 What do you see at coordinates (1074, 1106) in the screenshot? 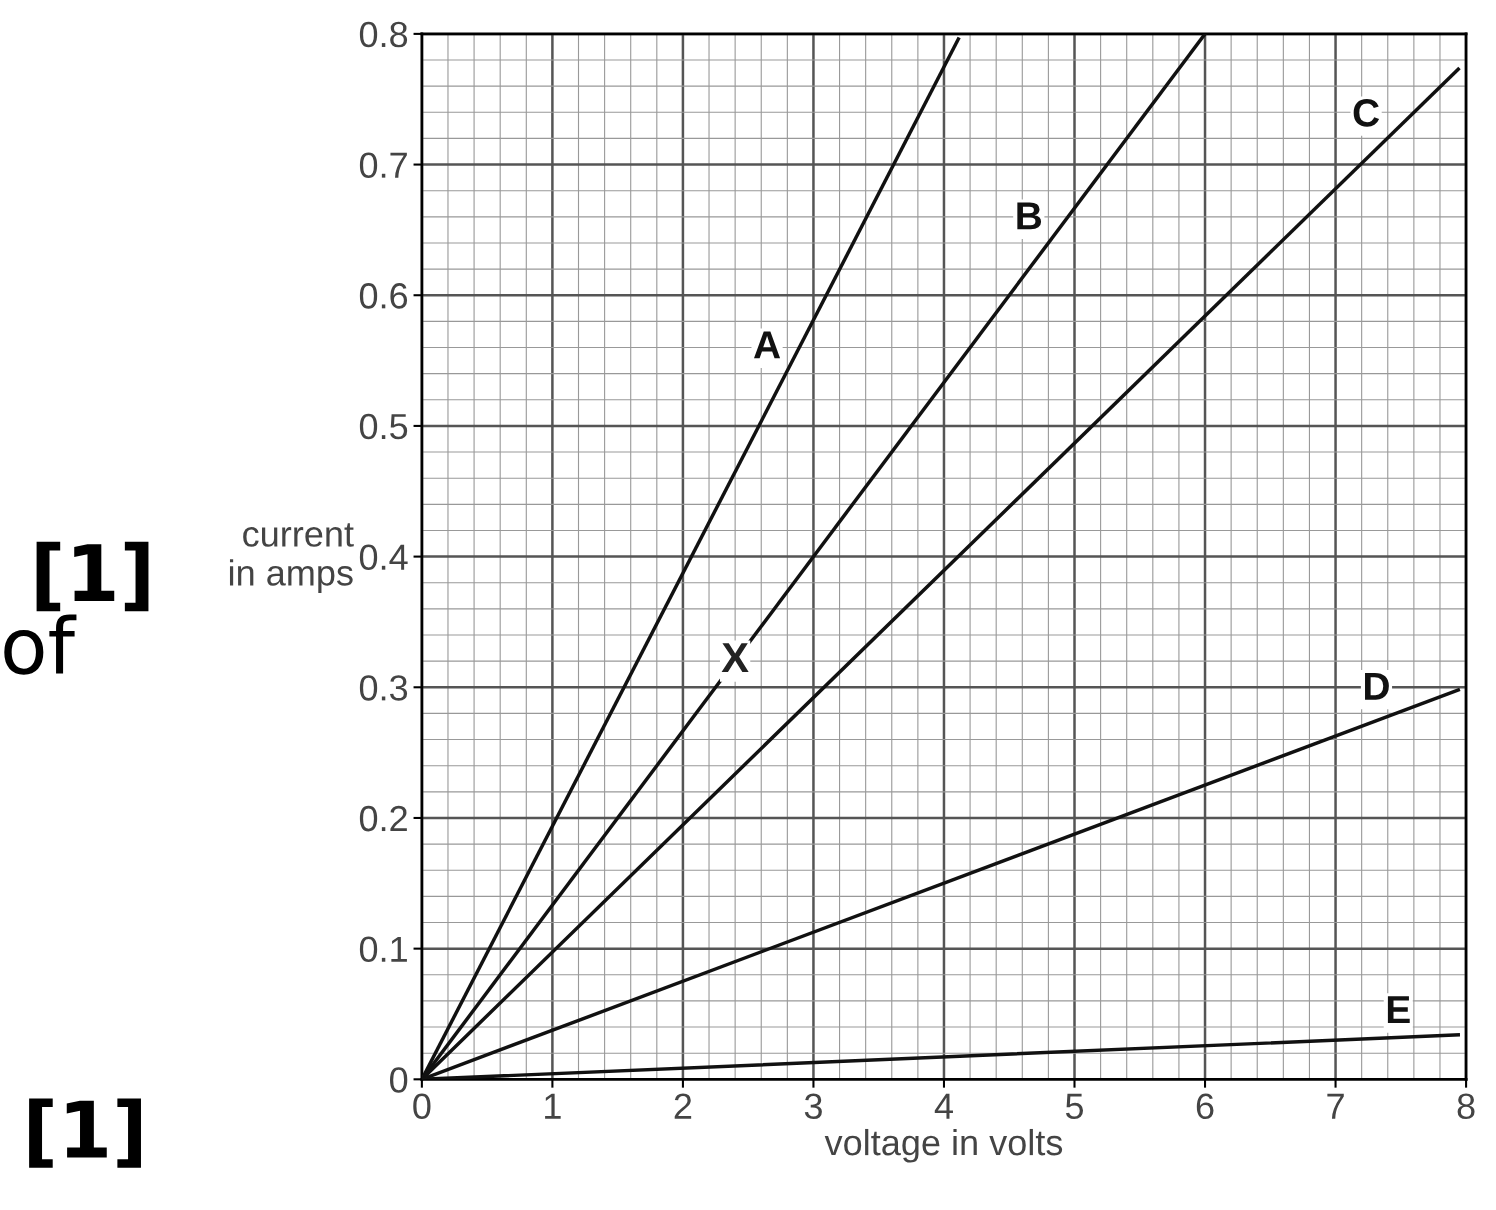
I see `x-tick-label: 5` at bounding box center [1074, 1106].